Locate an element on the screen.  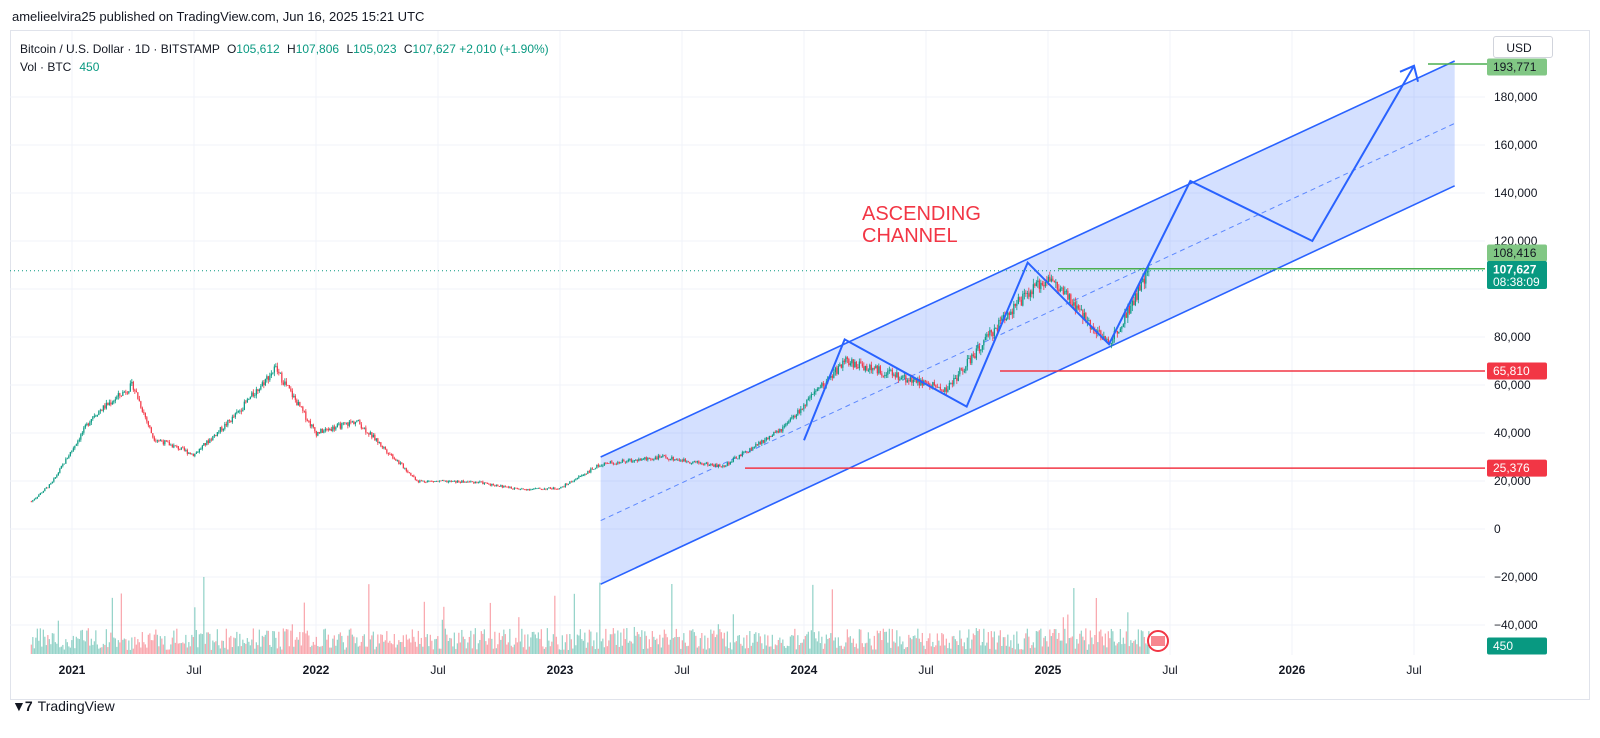
volume-label: Vol · BTC is located at coordinates (46, 67).